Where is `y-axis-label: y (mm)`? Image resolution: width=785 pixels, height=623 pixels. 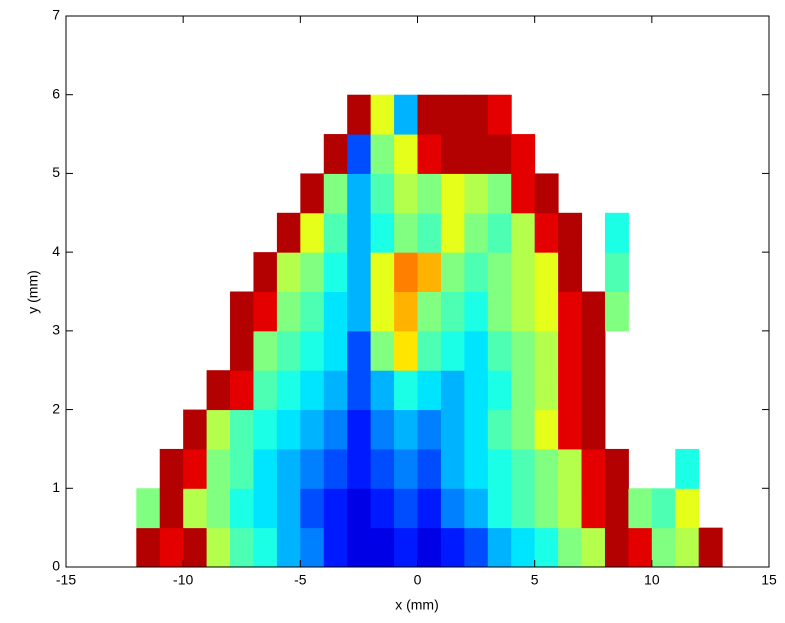
y-axis-label: y (mm) is located at coordinates (33, 292).